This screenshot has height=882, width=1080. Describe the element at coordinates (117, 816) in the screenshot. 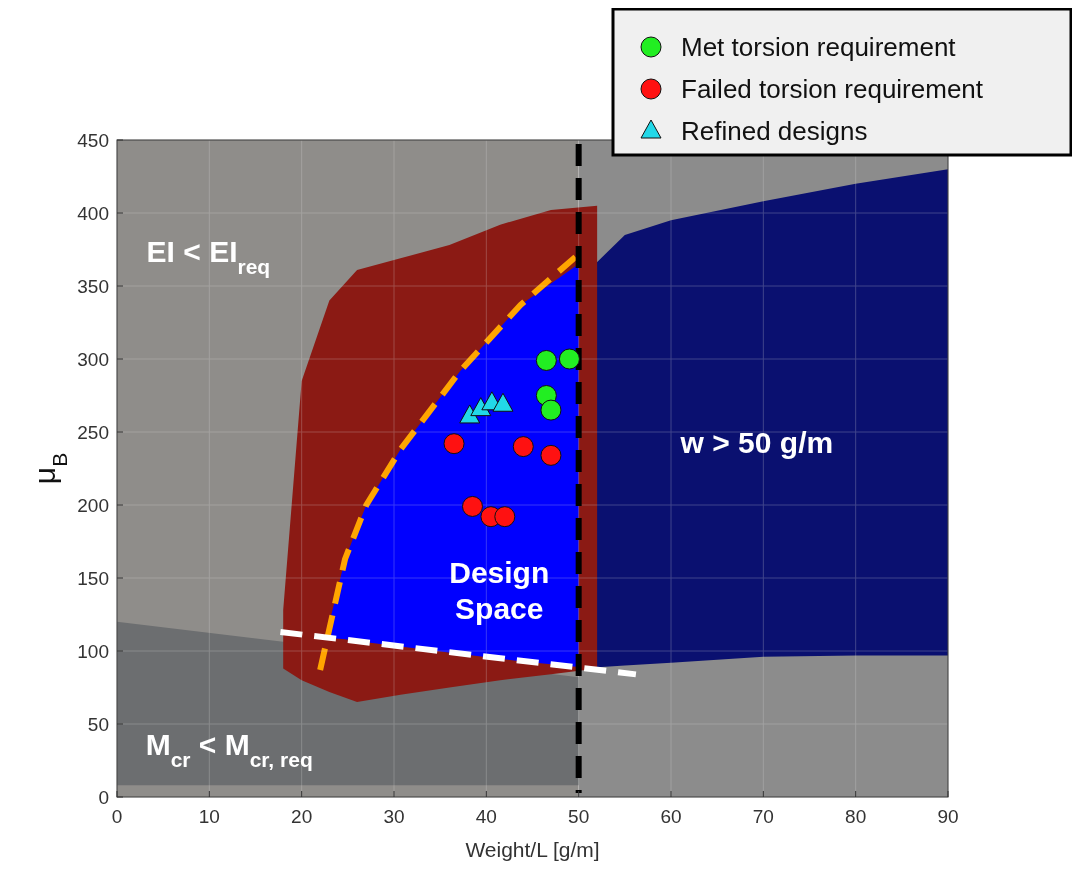

I see `x-tick-label: 0` at that location.